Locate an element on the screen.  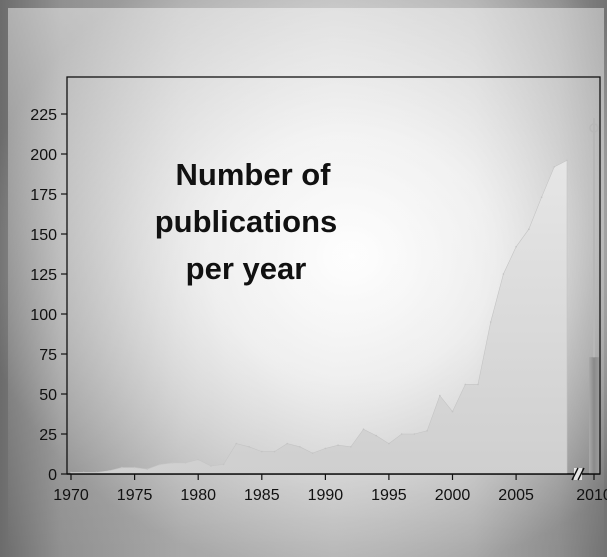
x-tick-label-2005: 2005 is located at coordinates (516, 495).